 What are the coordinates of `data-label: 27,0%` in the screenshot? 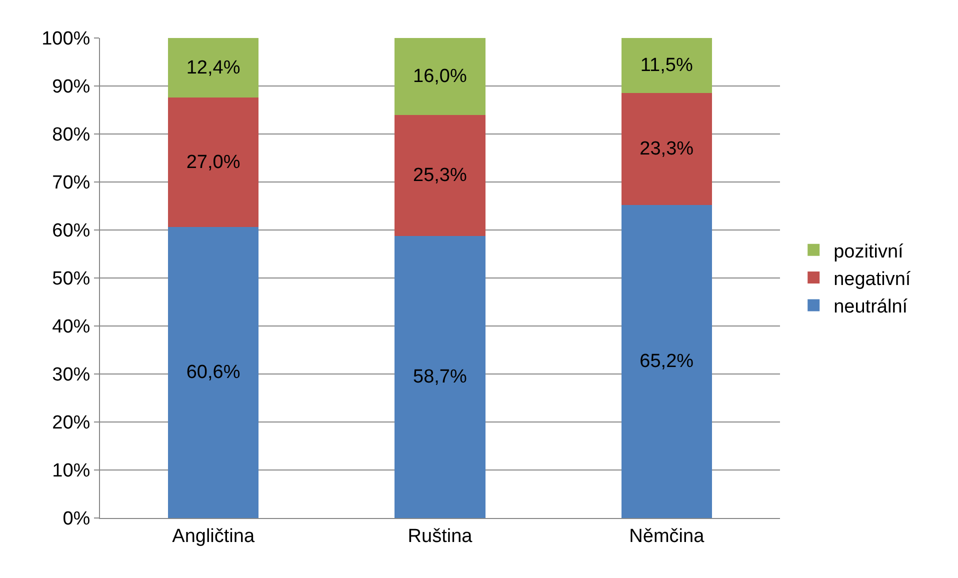 It's located at (213, 162).